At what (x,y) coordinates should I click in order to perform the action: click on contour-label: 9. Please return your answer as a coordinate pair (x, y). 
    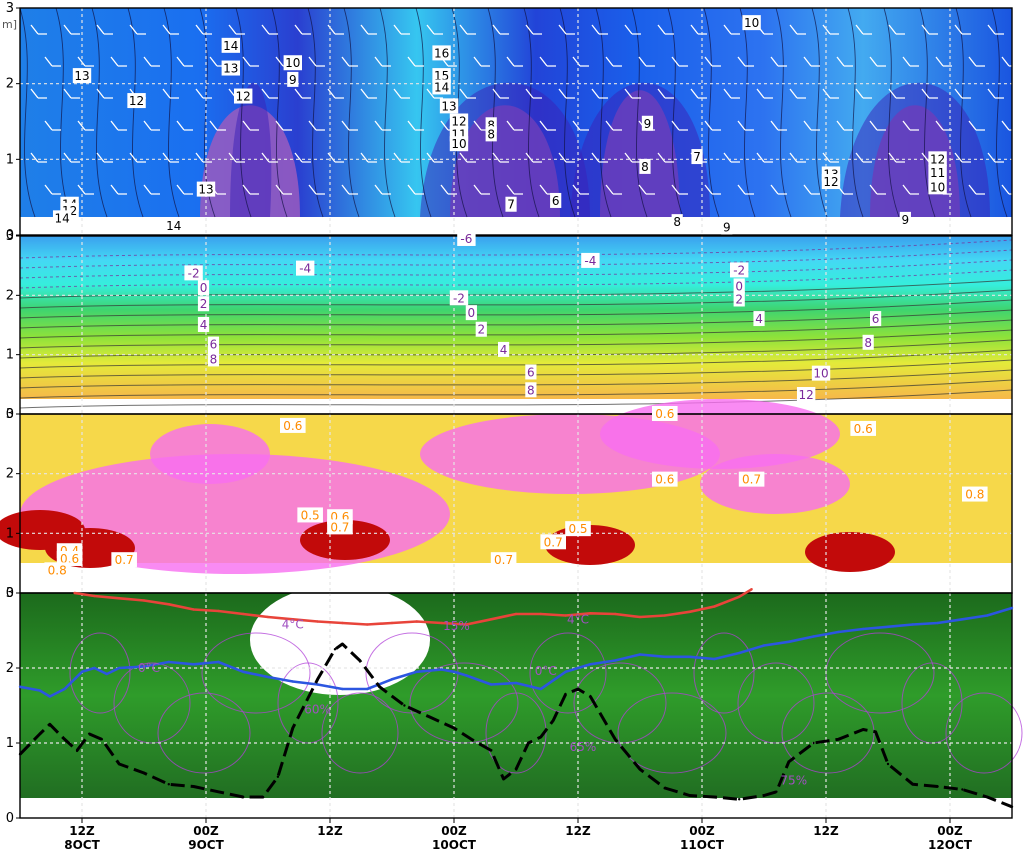
    Looking at the image, I should click on (648, 124).